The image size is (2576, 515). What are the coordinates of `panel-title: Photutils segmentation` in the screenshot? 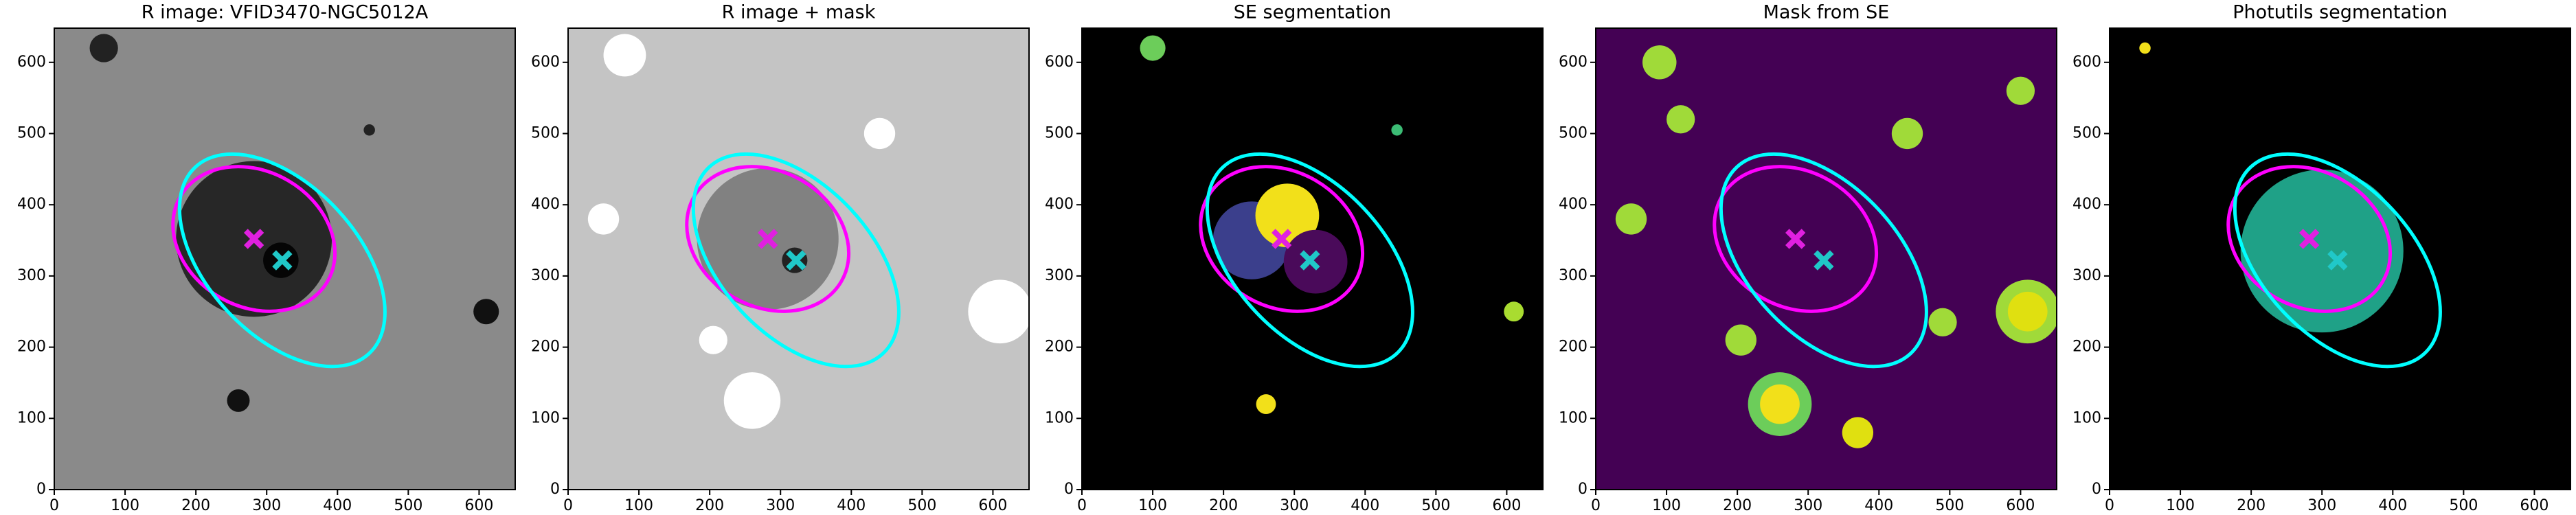 It's located at (2340, 12).